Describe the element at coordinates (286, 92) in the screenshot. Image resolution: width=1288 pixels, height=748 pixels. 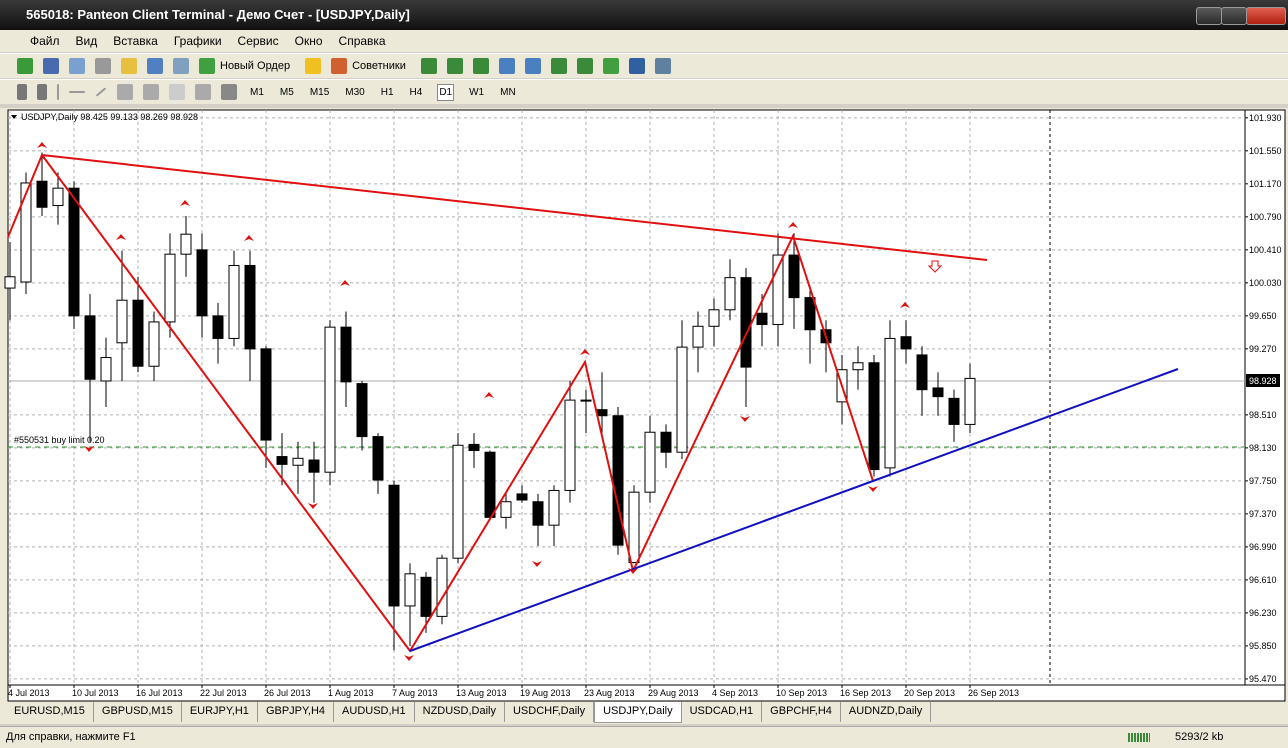
I see `timeframe-button: M5` at that location.